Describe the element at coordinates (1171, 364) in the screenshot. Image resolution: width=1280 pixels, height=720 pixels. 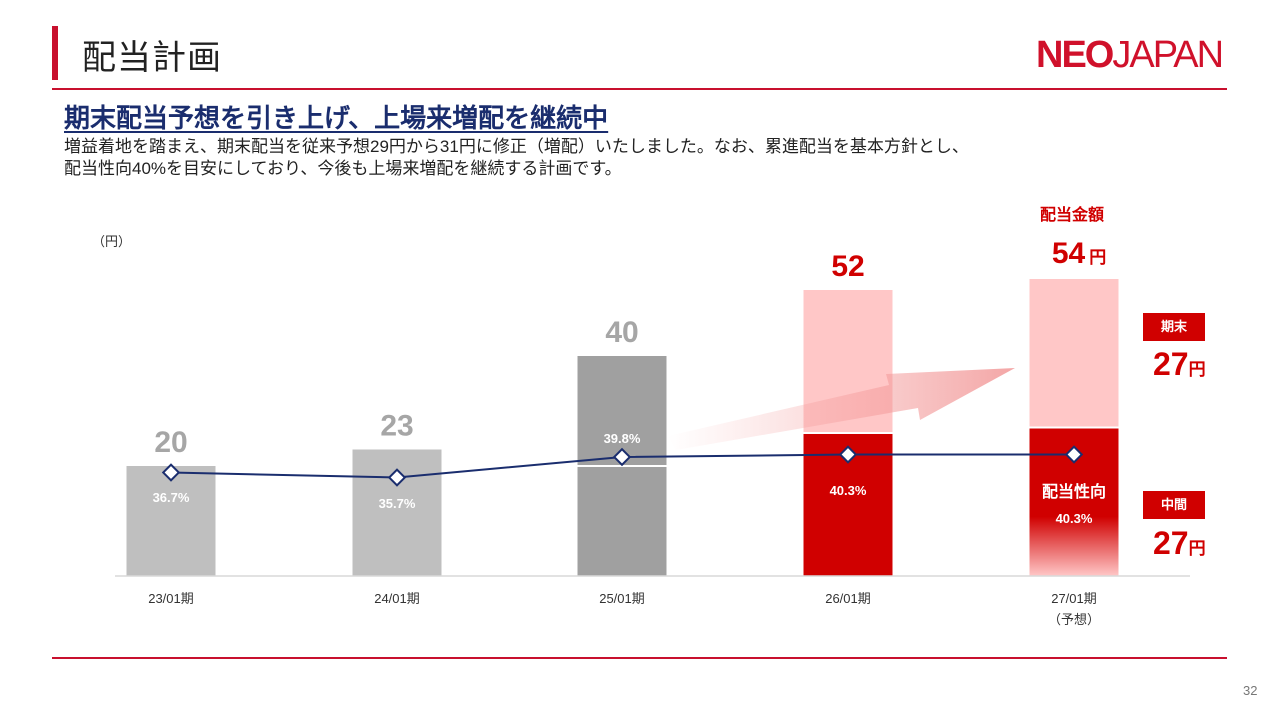
I see `year-end-value-number: 27` at that location.